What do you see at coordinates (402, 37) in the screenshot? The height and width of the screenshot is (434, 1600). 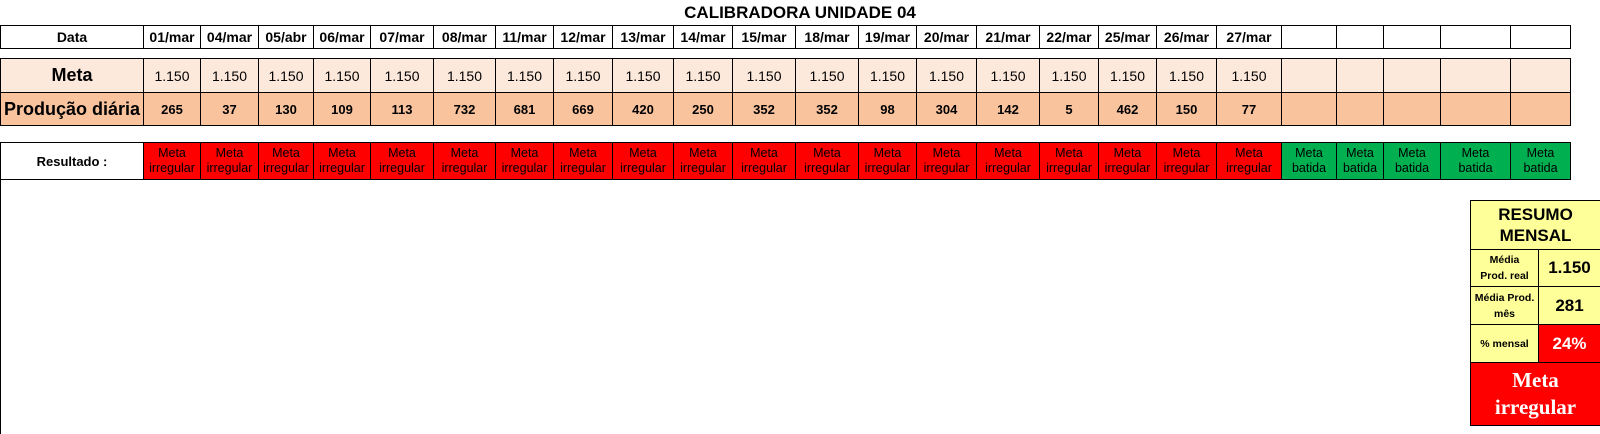 I see `date-cell: 07/mar` at bounding box center [402, 37].